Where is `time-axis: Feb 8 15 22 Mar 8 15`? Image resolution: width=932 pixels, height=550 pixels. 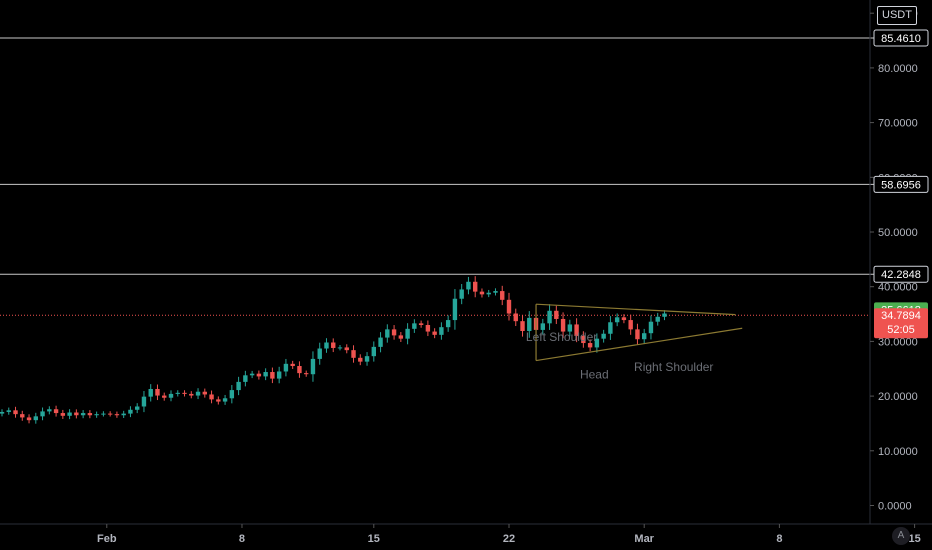 time-axis: Feb 8 15 22 Mar 8 15 is located at coordinates (466, 534).